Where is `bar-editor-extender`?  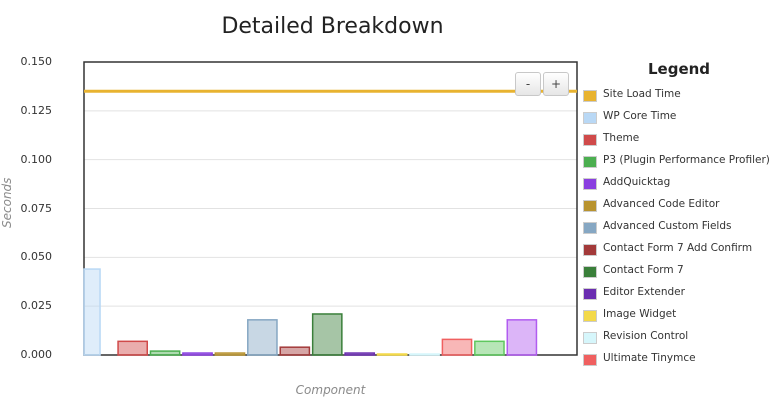
bar-editor-extender is located at coordinates (360, 354).